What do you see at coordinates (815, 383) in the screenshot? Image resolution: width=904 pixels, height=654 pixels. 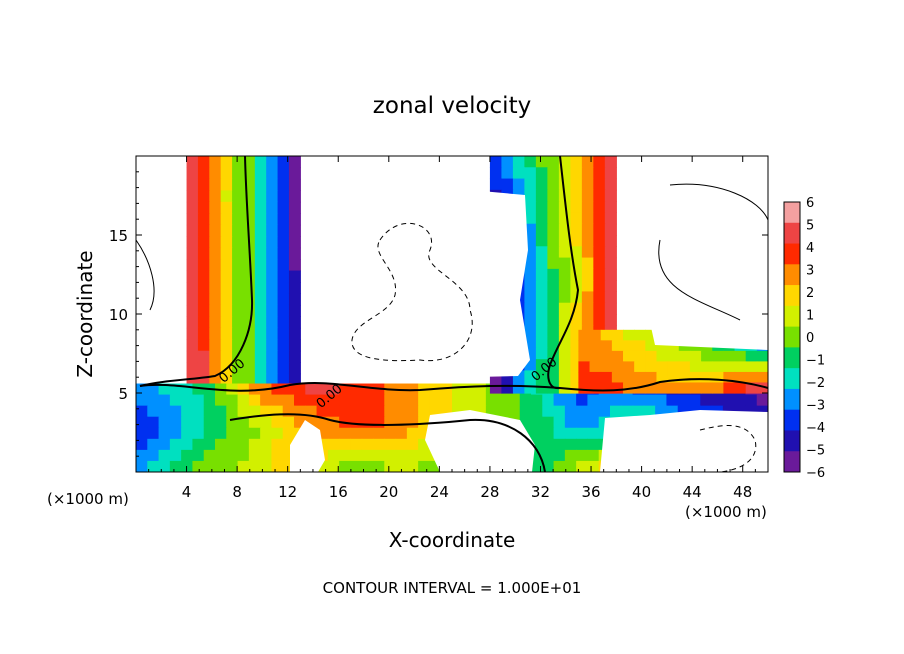 I see `colorbar-label: −2` at bounding box center [815, 383].